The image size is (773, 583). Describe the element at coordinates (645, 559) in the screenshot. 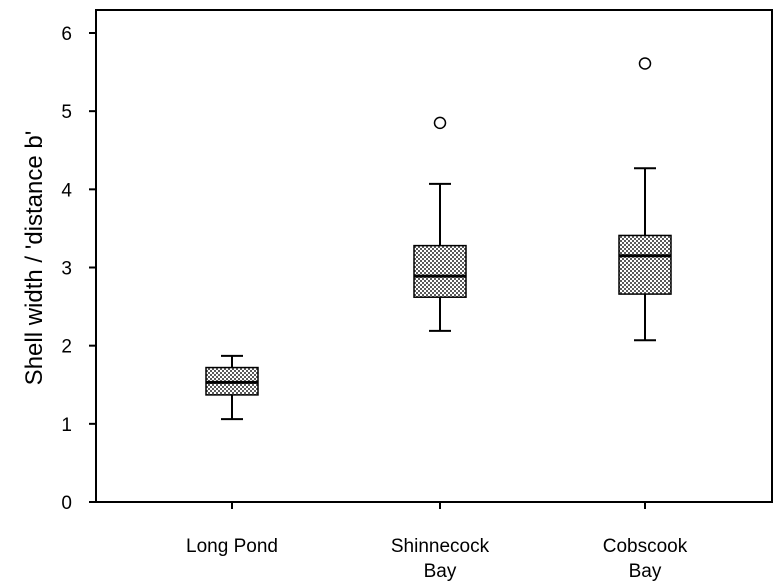

I see `x-category-label: Cobscook Bay` at that location.